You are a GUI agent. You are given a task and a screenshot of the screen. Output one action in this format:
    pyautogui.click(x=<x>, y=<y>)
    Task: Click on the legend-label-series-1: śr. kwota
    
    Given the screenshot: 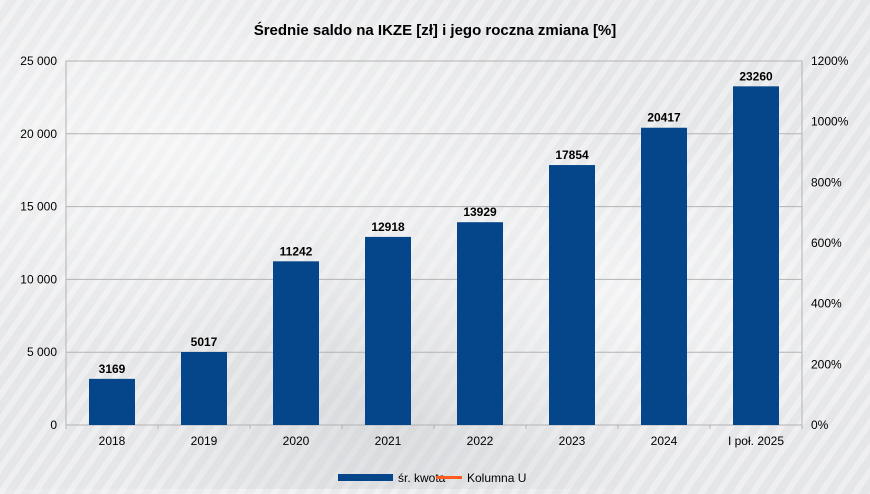 What is the action you would take?
    pyautogui.click(x=422, y=478)
    